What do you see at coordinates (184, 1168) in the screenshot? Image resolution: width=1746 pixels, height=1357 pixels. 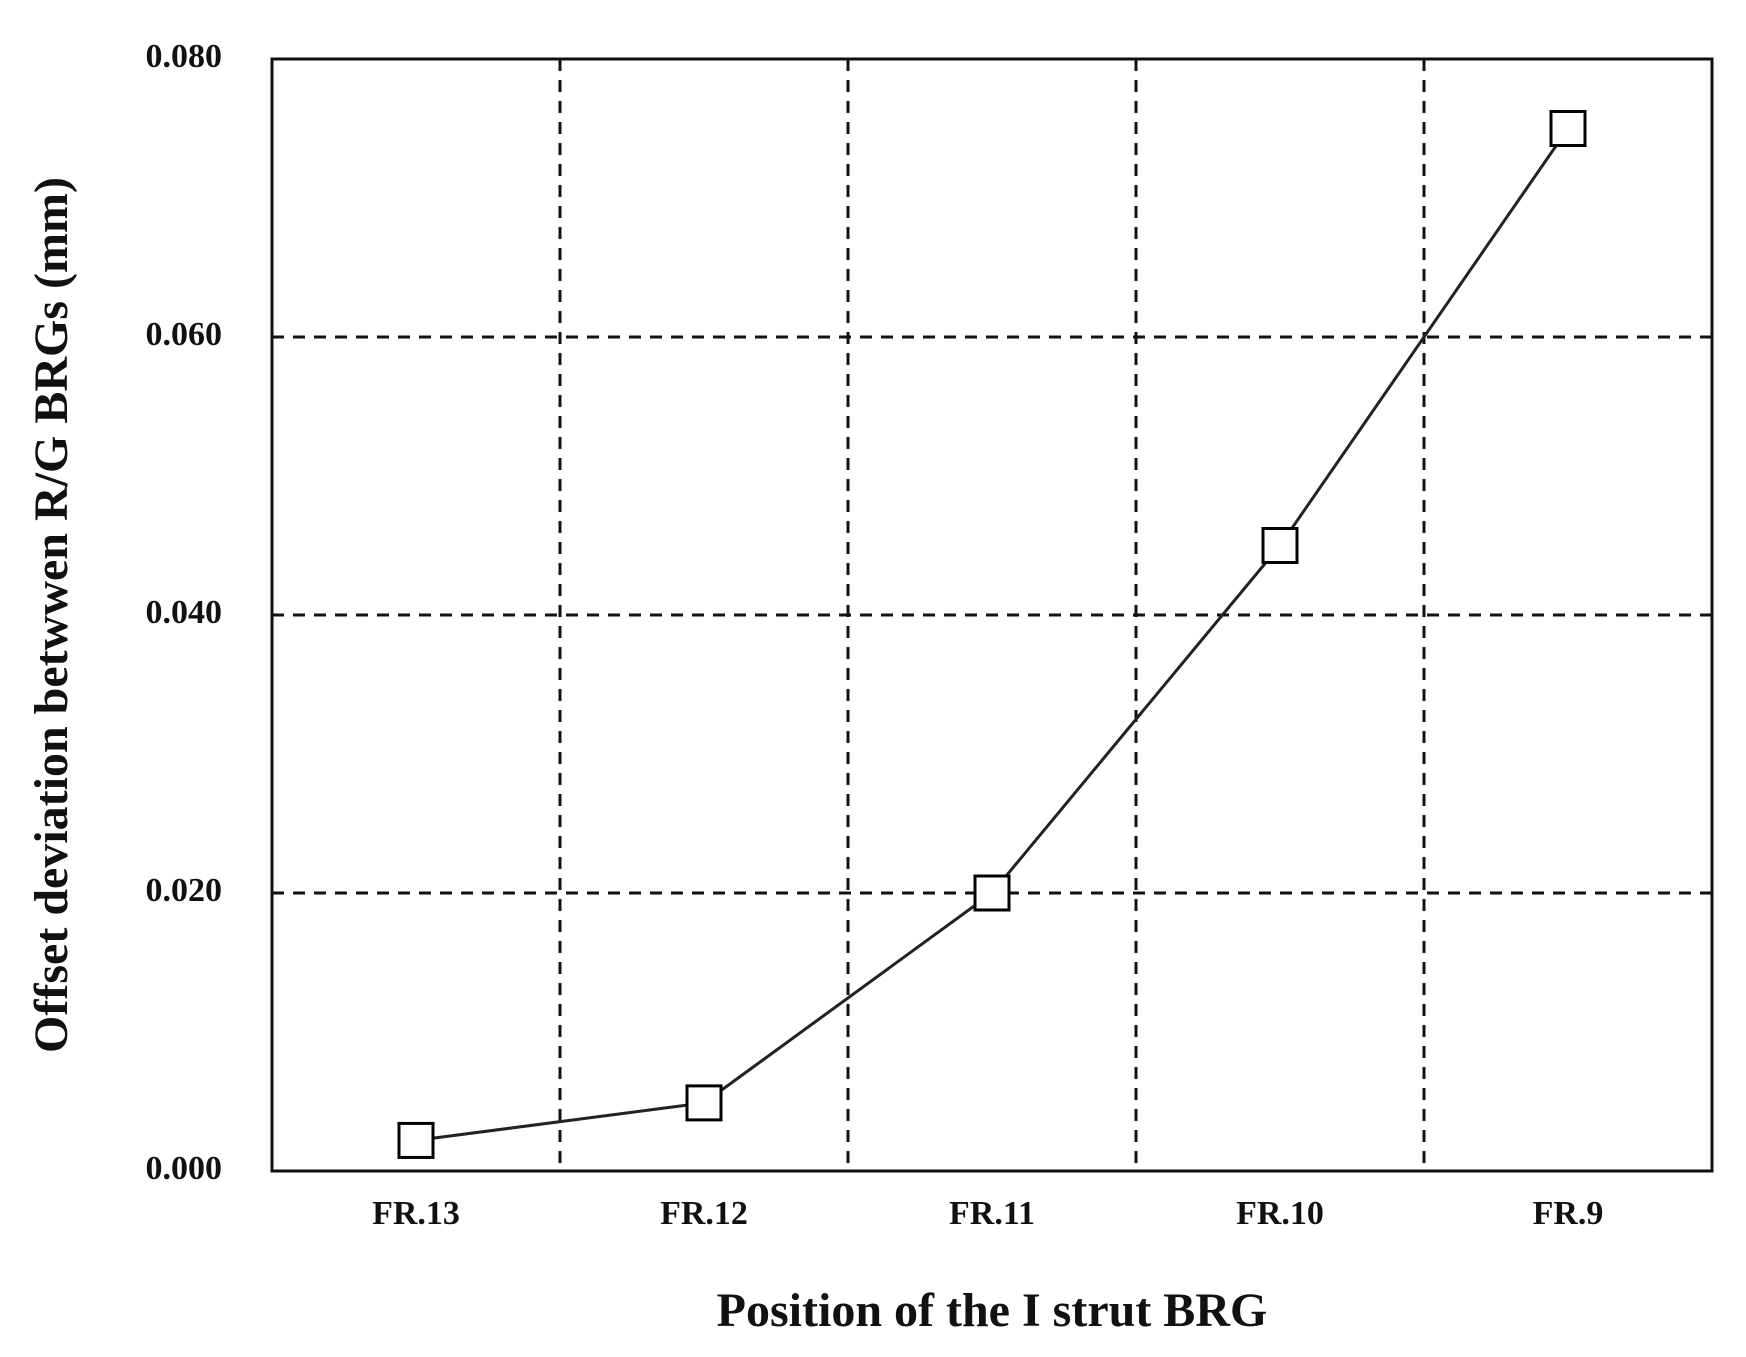 I see `y-tick-label: 0.000` at bounding box center [184, 1168].